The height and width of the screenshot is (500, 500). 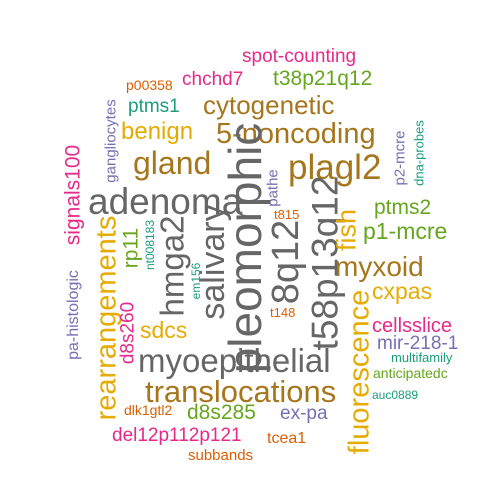 What do you see at coordinates (283, 312) in the screenshot?
I see `word-t148: t148` at bounding box center [283, 312].